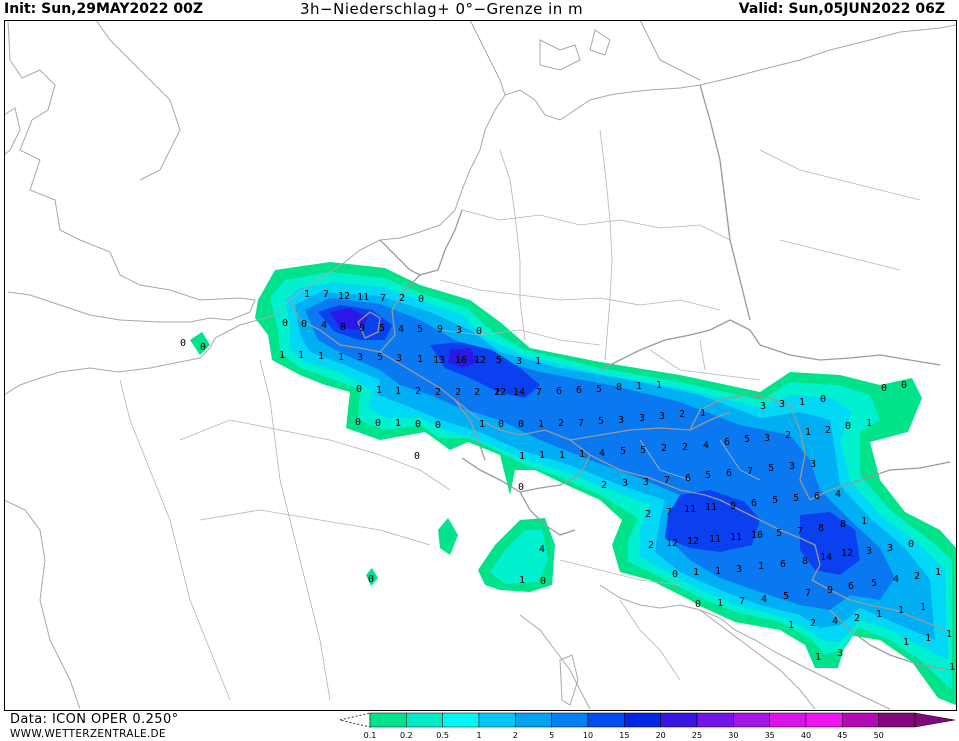  I want to click on france-atlantic-coast, so click(42, 604).